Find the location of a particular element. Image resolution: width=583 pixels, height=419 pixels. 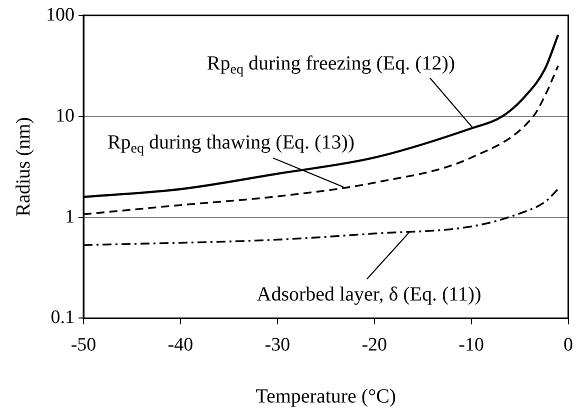

y-tick-label: 10 is located at coordinates (65, 115).